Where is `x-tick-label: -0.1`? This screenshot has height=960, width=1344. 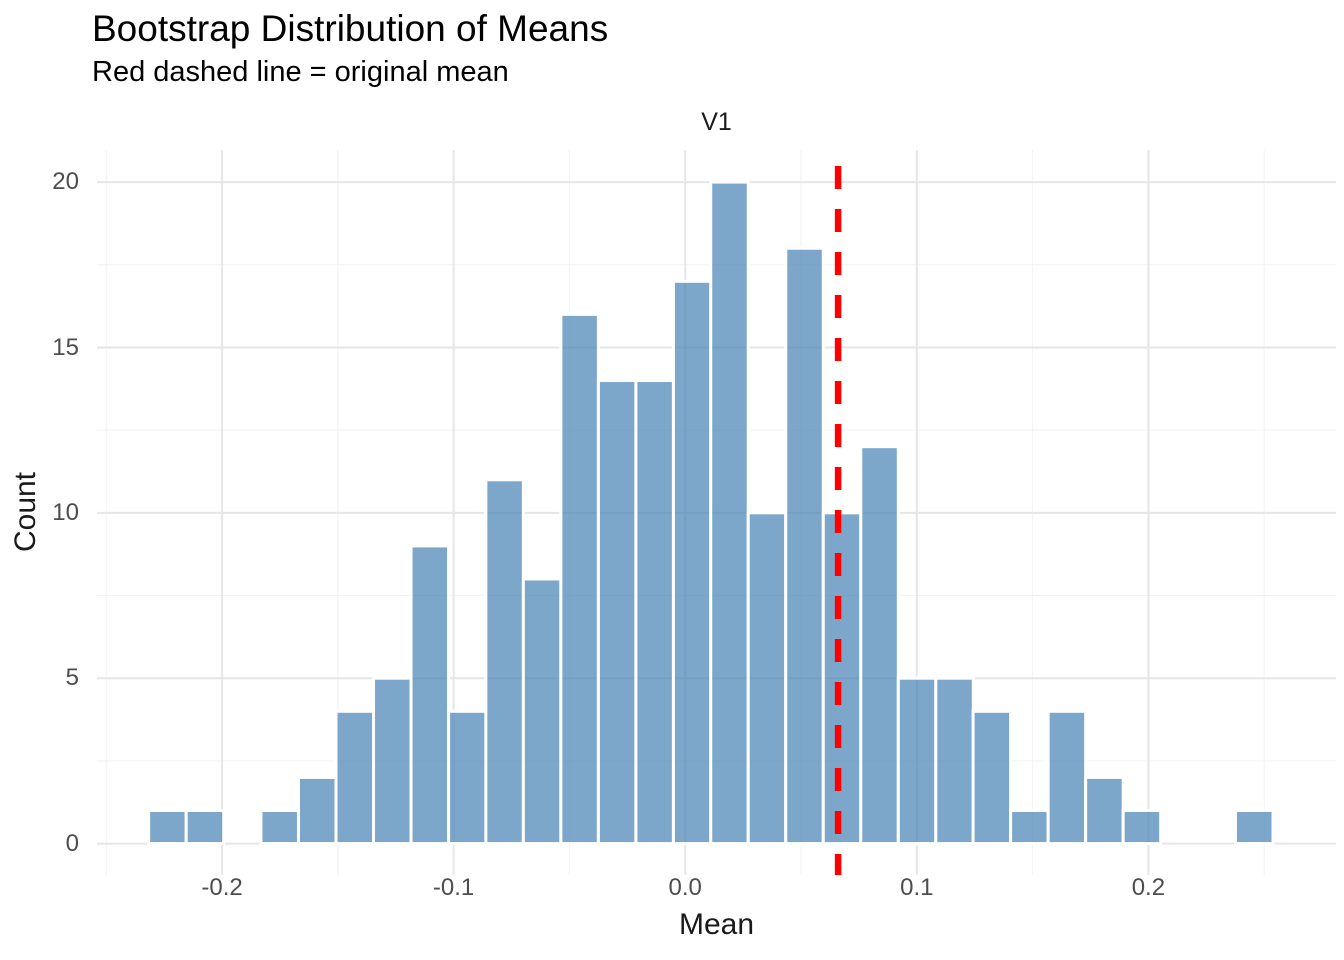 x-tick-label: -0.1 is located at coordinates (453, 887).